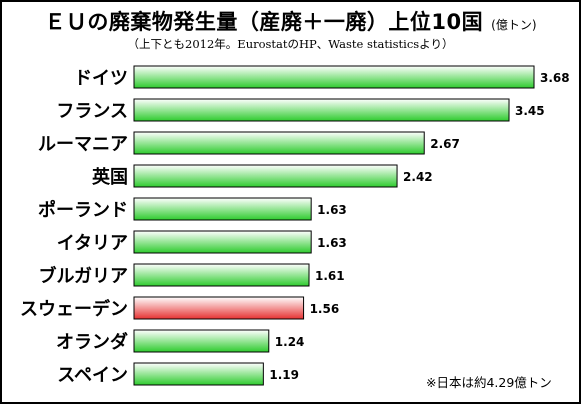 Image resolution: width=581 pixels, height=404 pixels. What do you see at coordinates (83, 210) in the screenshot?
I see `category-label: ポーランド` at bounding box center [83, 210].